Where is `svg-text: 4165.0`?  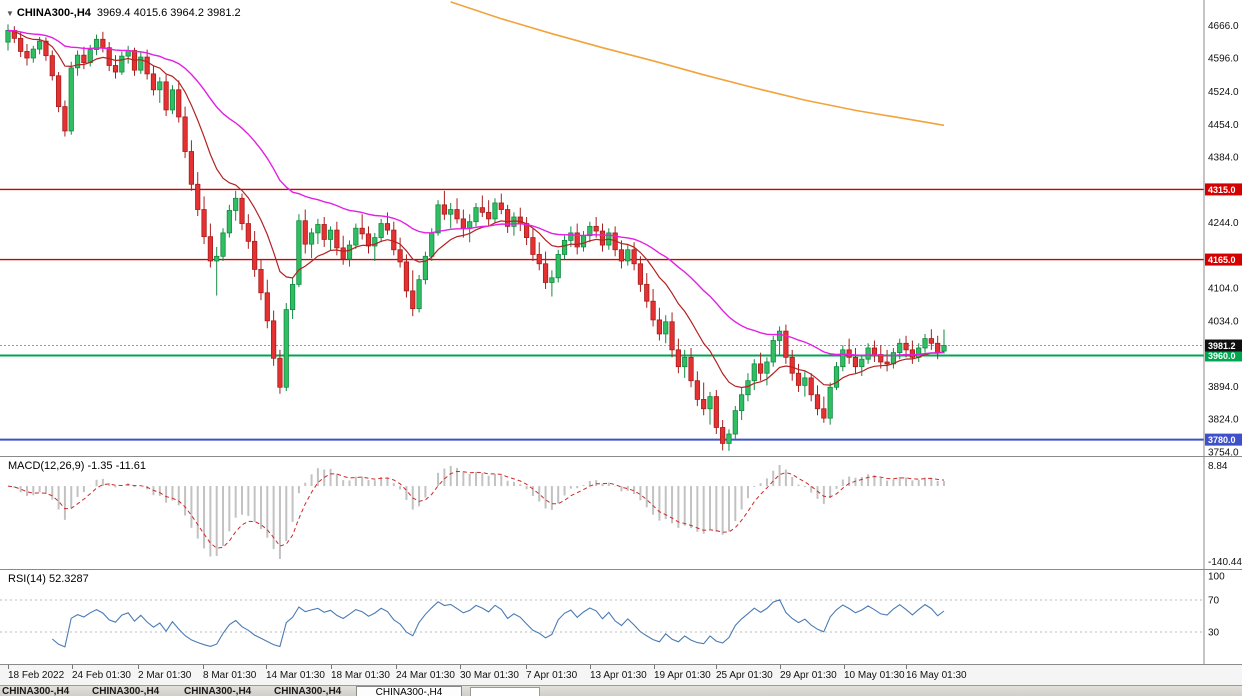 svg-text: 4165.0 is located at coordinates (1222, 260).